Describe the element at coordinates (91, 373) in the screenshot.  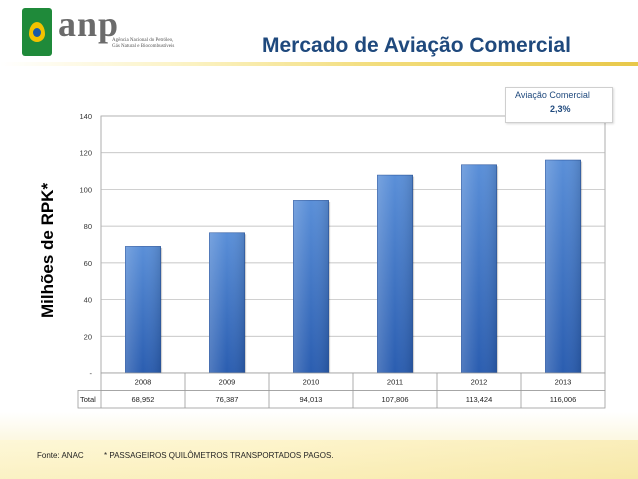
I see `y-tick-label: -` at that location.